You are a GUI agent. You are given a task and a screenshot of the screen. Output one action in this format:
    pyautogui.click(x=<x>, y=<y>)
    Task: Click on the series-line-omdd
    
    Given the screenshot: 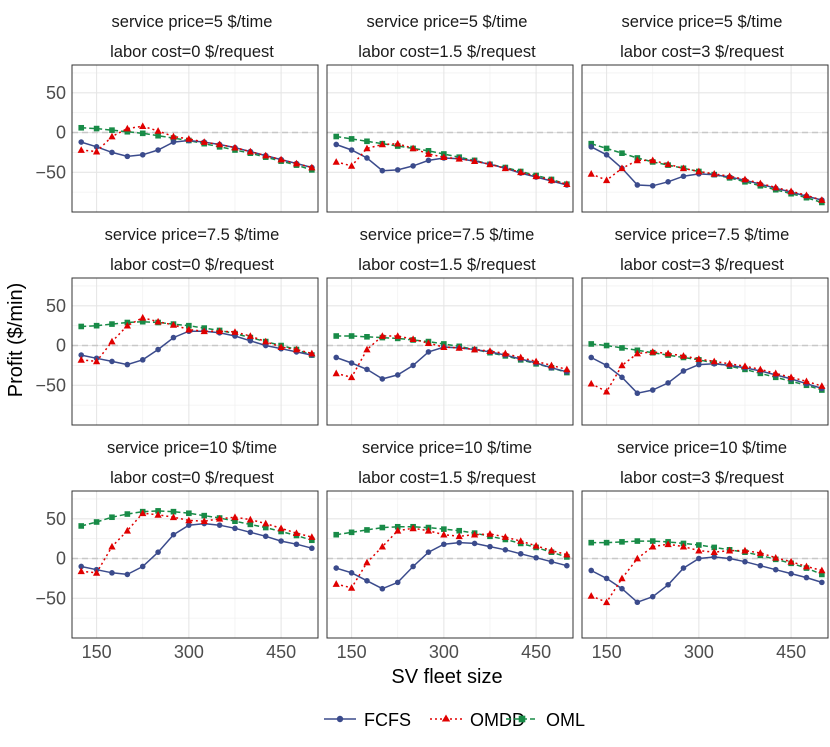 What is the action you would take?
    pyautogui.click(x=197, y=339)
    